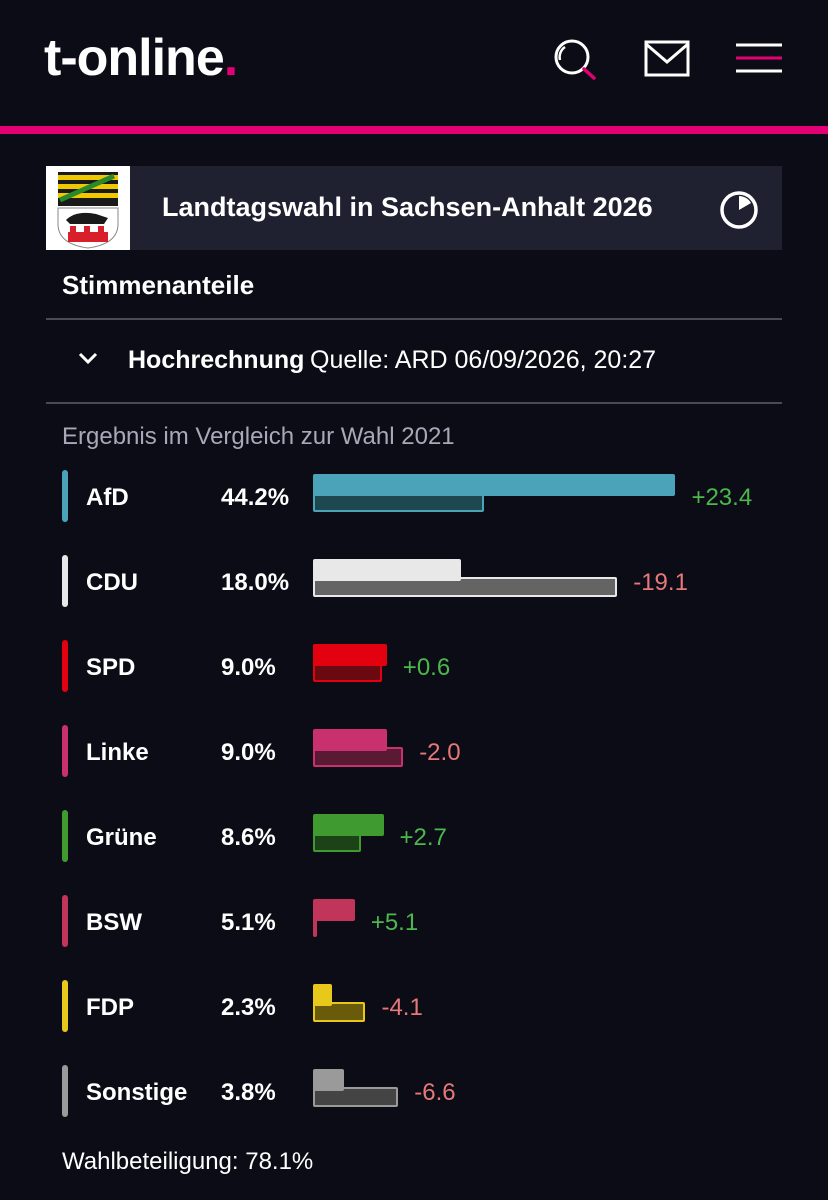 Image resolution: width=828 pixels, height=1200 pixels. What do you see at coordinates (107, 497) in the screenshot?
I see `party-name: AfD` at bounding box center [107, 497].